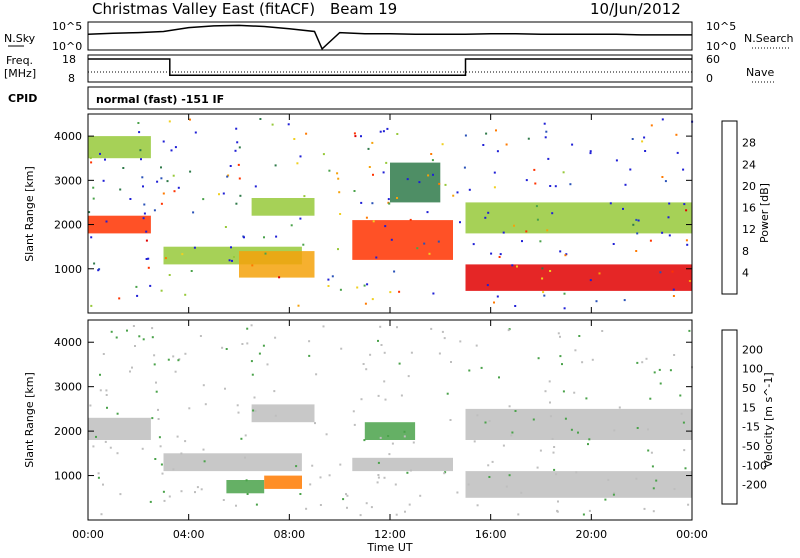 Image resolution: width=800 pixels, height=558 pixels. What do you see at coordinates (390, 534) in the screenshot?
I see `time-tick-label: 12:00` at bounding box center [390, 534].